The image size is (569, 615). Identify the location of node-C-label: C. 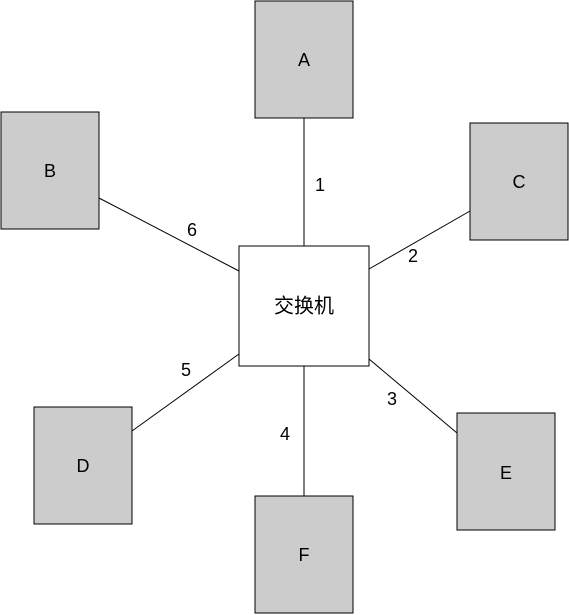
(519, 182).